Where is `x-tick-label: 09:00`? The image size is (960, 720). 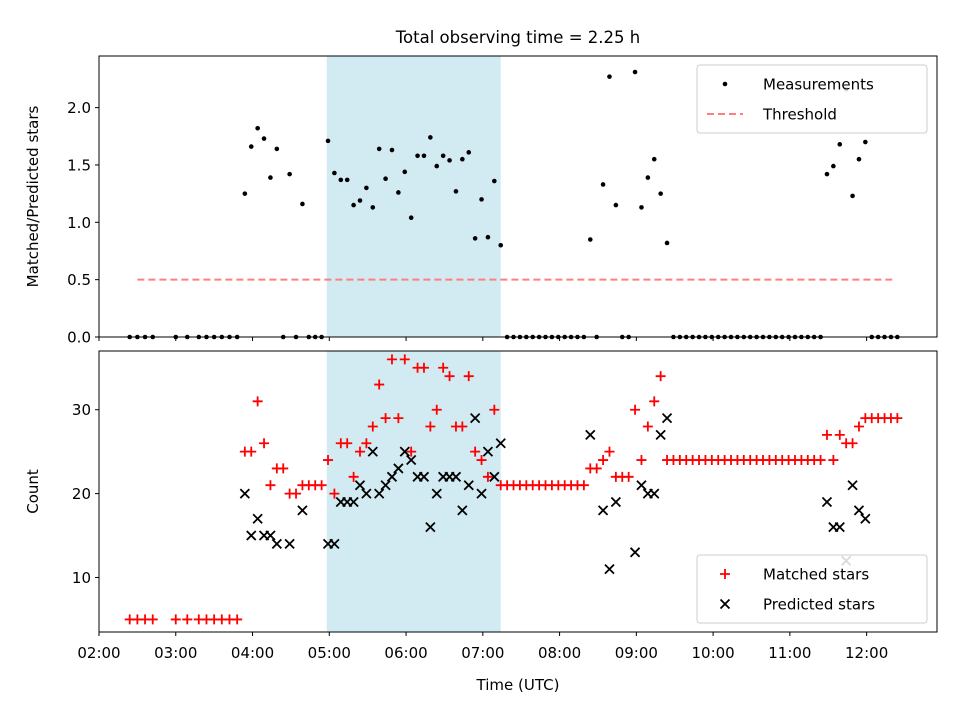
x-tick-label: 09:00 is located at coordinates (636, 653).